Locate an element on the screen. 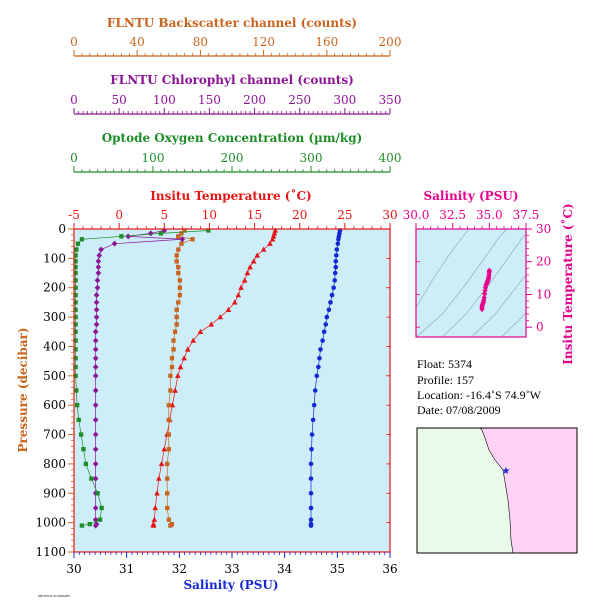 The height and width of the screenshot is (614, 590). salinity-tick-label: 36 is located at coordinates (389, 569).